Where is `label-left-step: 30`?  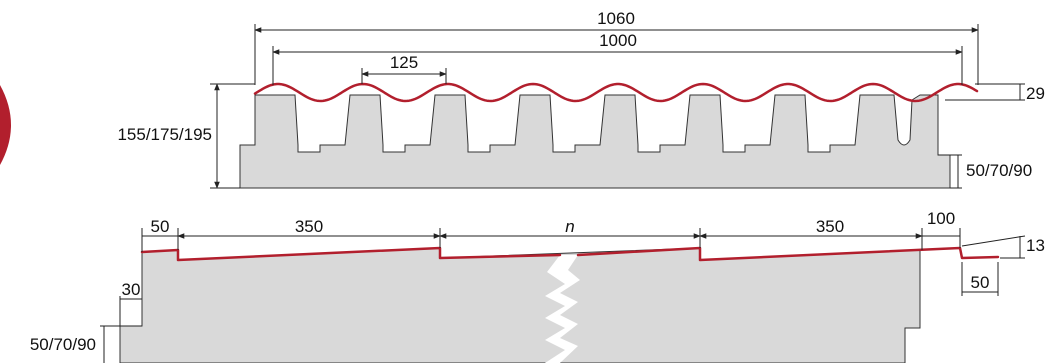 label-left-step: 30 is located at coordinates (131, 289).